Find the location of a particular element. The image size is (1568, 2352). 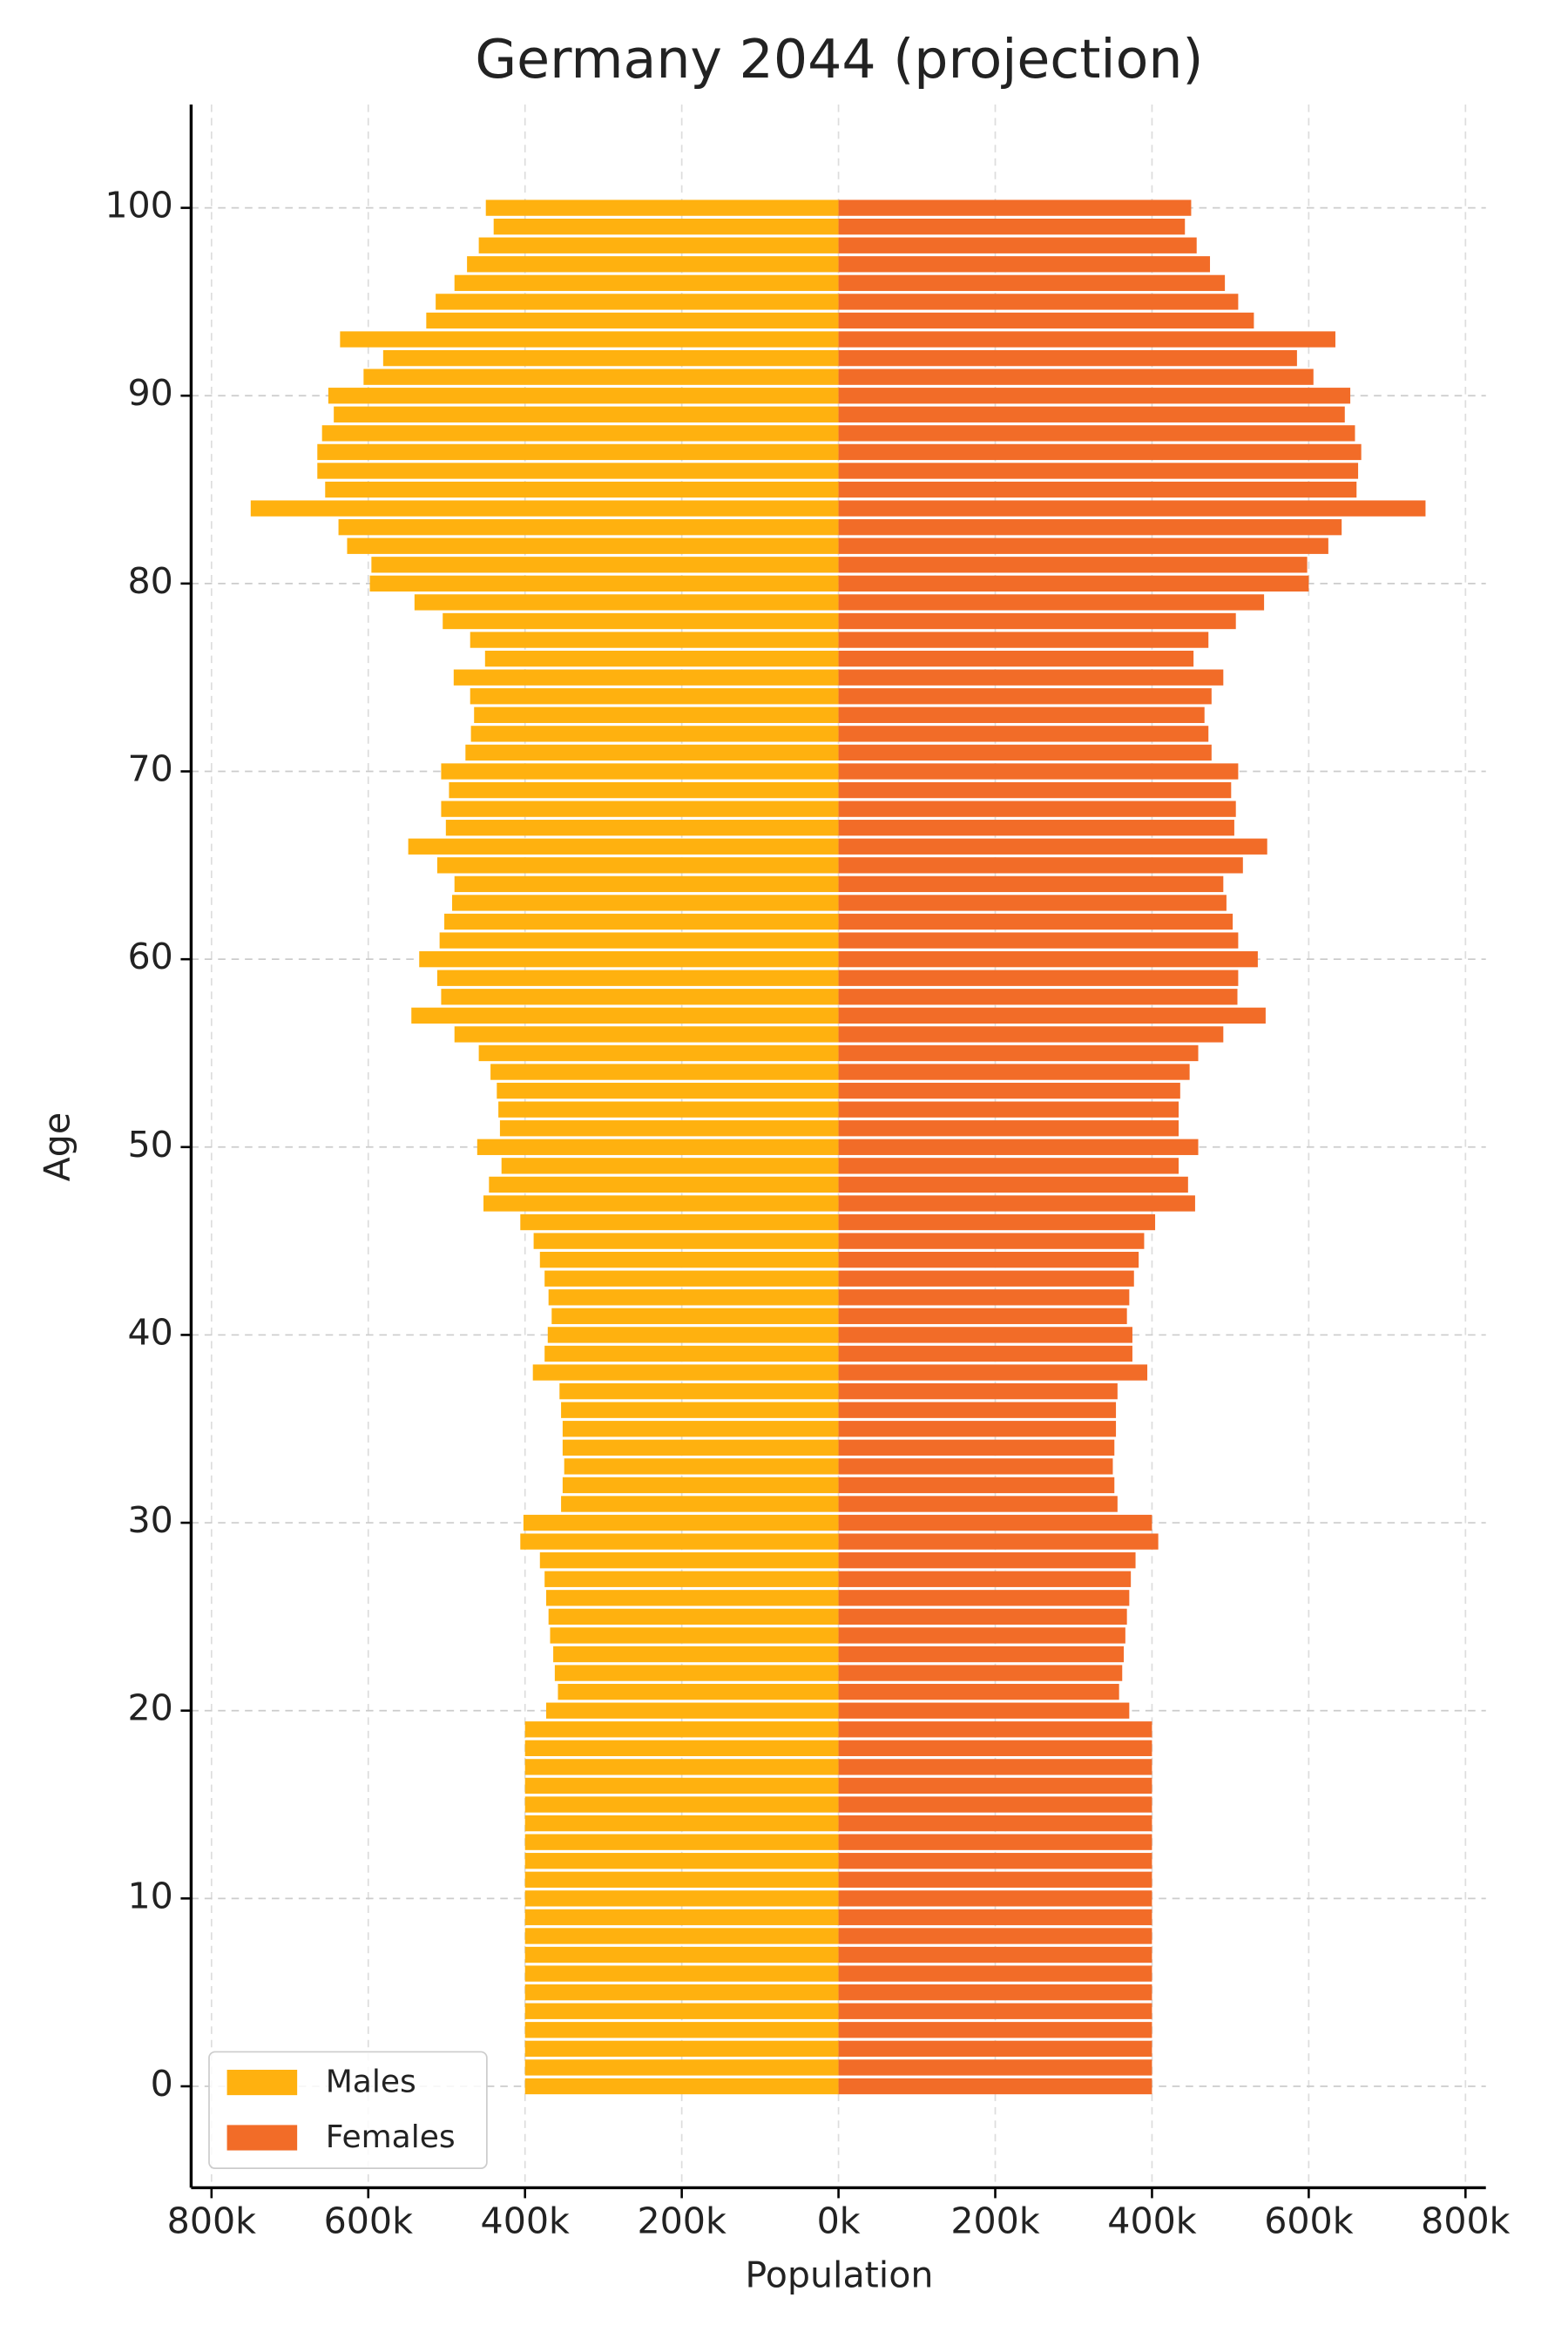

x-axis-label: Population is located at coordinates (839, 2274).